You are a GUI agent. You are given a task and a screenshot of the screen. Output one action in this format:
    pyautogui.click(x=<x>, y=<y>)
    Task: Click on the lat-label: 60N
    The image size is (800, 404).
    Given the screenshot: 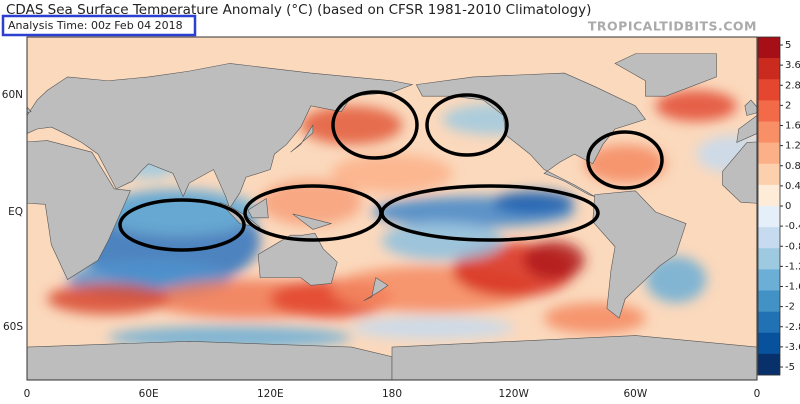 What is the action you would take?
    pyautogui.click(x=12, y=95)
    